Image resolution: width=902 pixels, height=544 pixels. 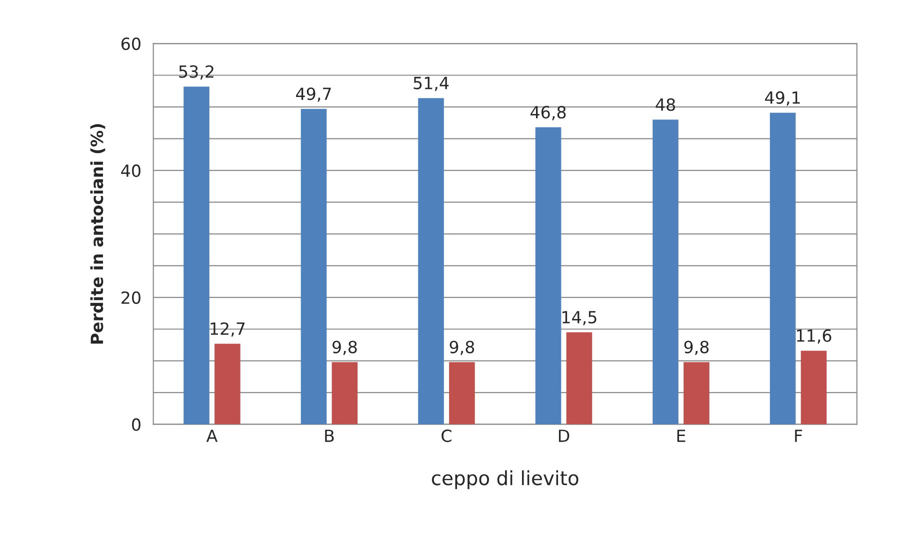 What do you see at coordinates (131, 297) in the screenshot?
I see `y-tick-label: 20` at bounding box center [131, 297].